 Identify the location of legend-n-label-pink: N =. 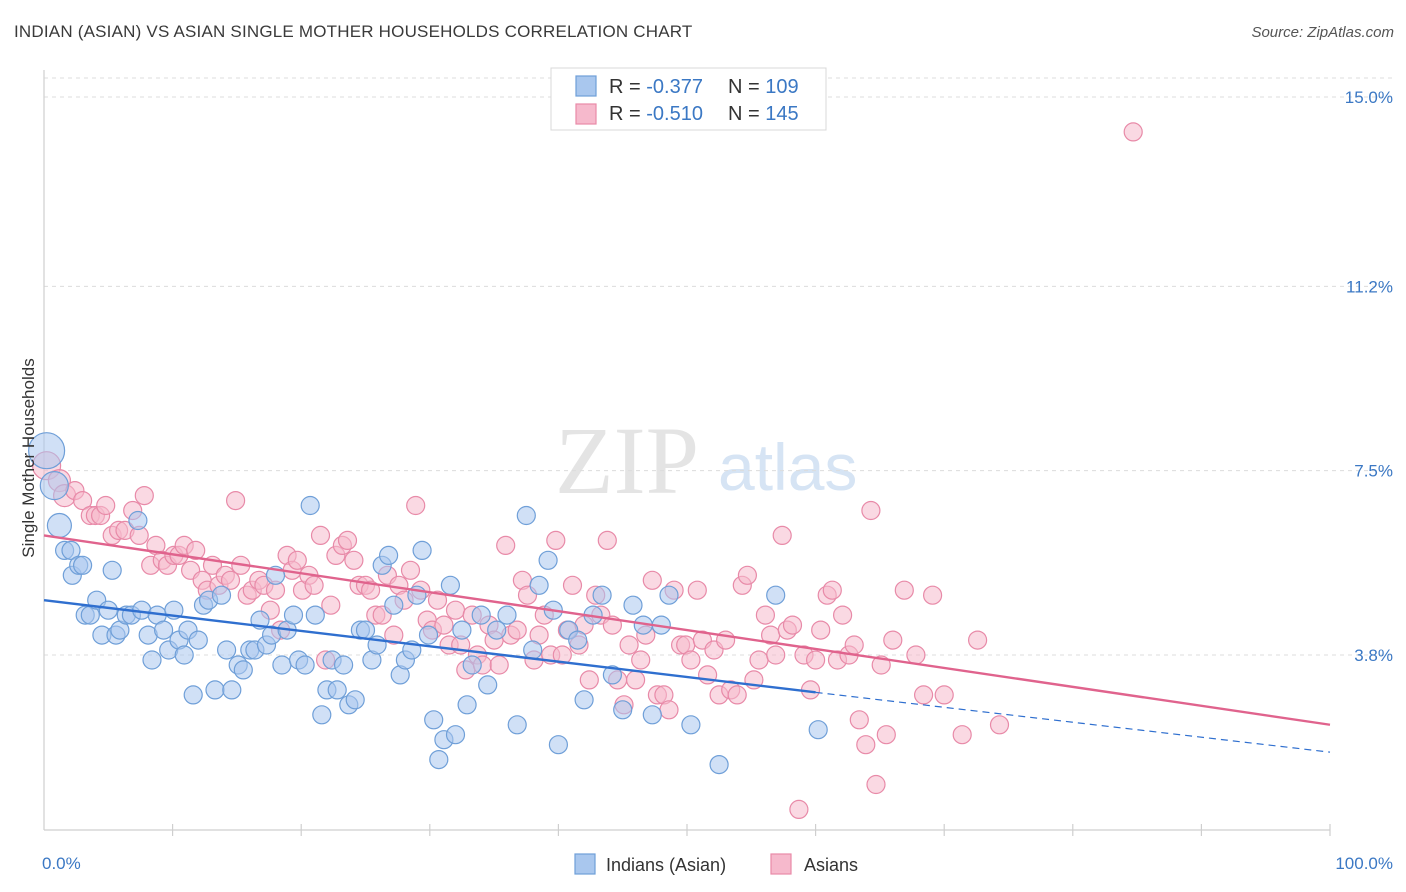
(746, 114).